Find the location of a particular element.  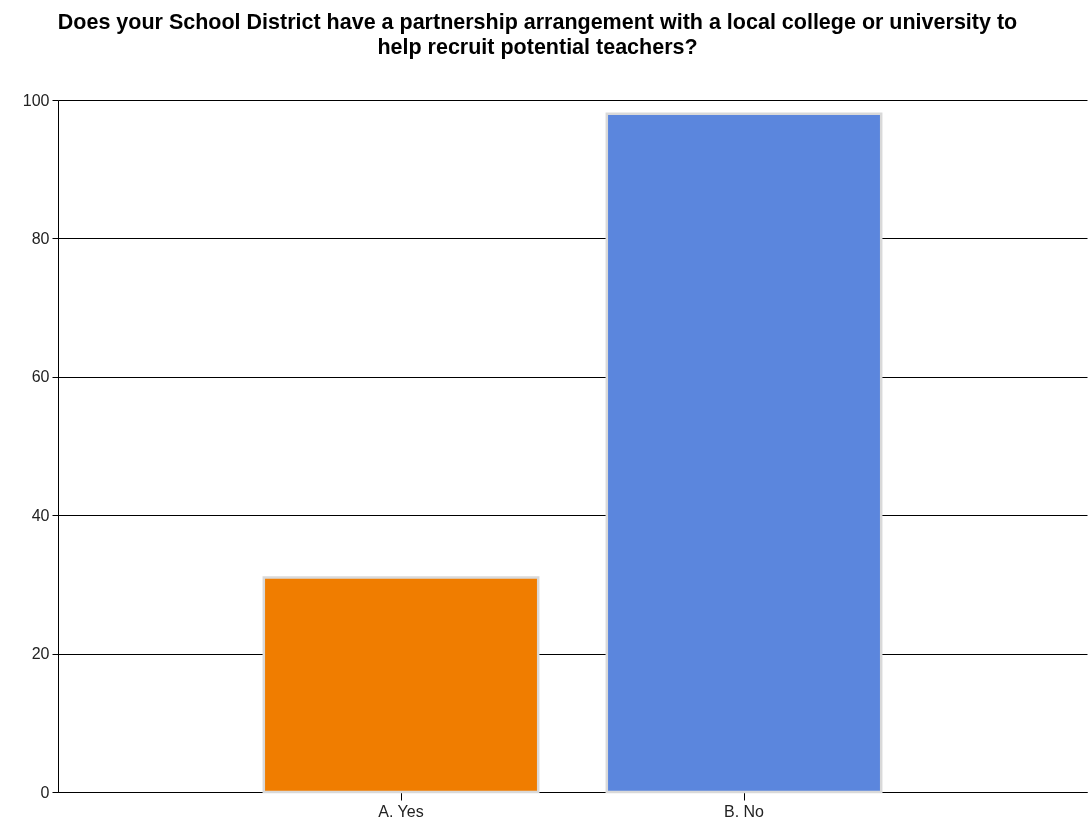

y-tick-label: 60 is located at coordinates (40, 377).